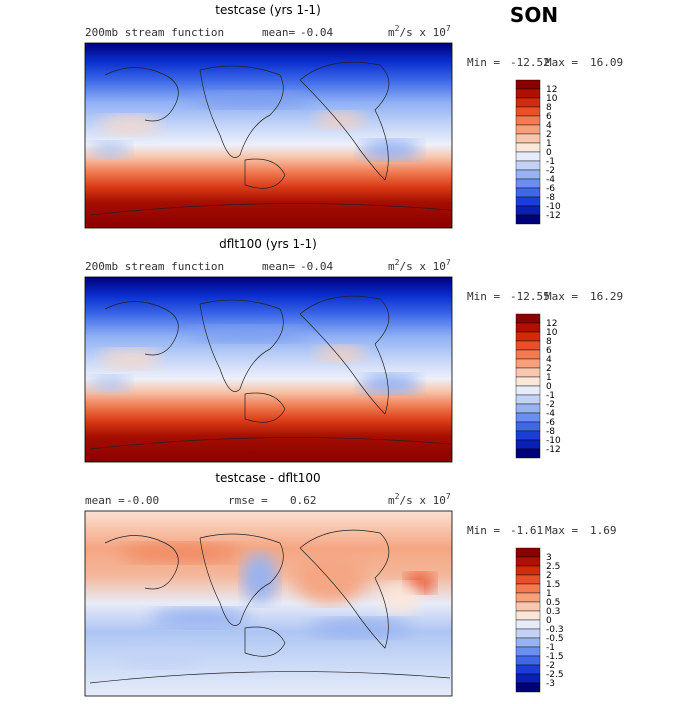 The width and height of the screenshot is (700, 704). What do you see at coordinates (553, 603) in the screenshot?
I see `colorbar-label: 0.5` at bounding box center [553, 603].